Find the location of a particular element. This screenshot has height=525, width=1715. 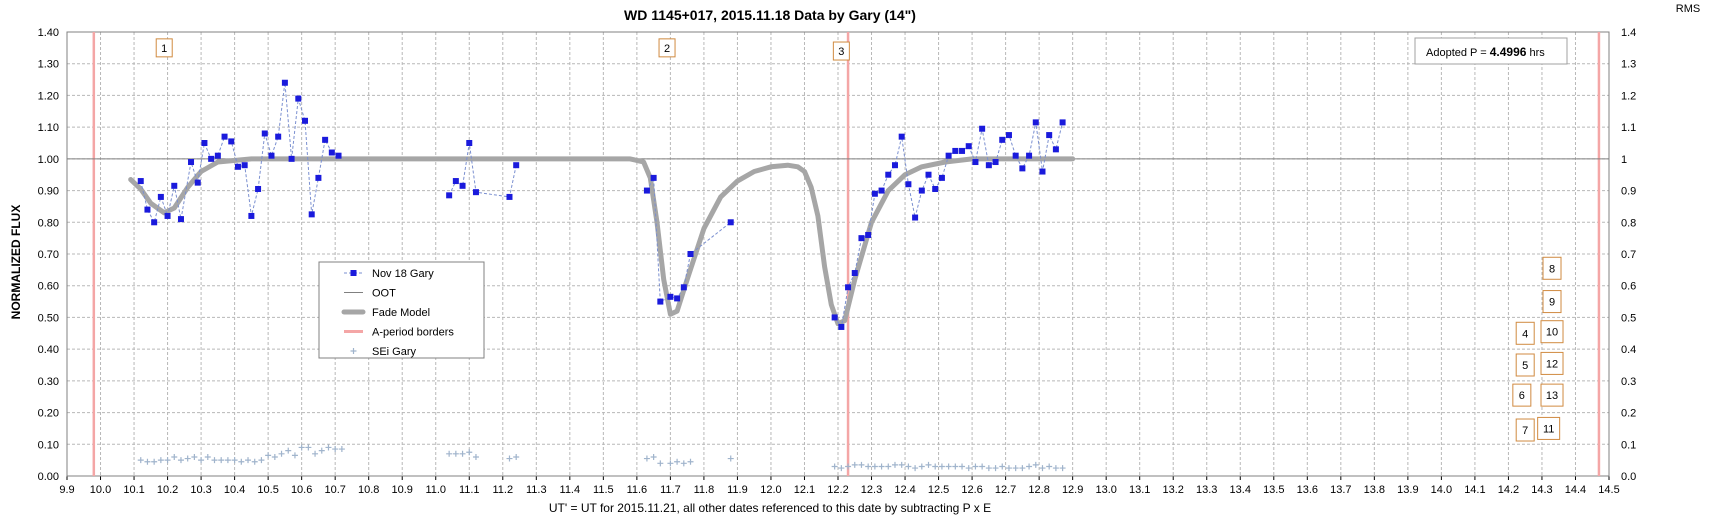

y-tick-label: 0.20 is located at coordinates (48, 414).